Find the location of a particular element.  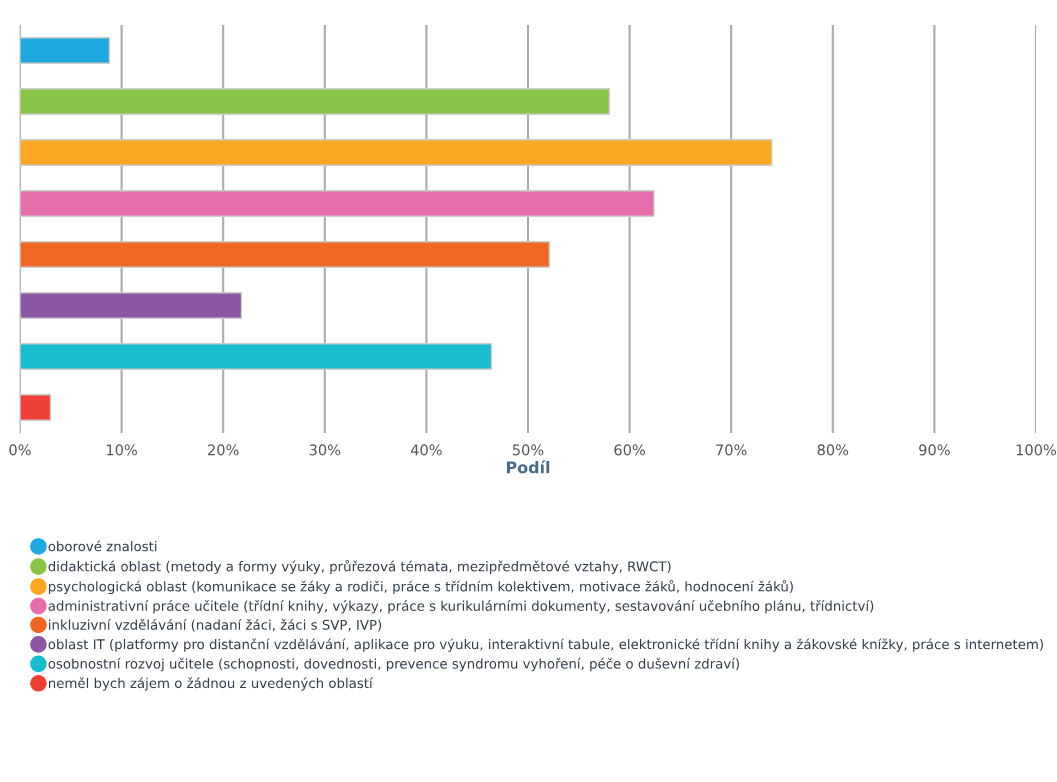

x-tick-label: 10% is located at coordinates (122, 450).